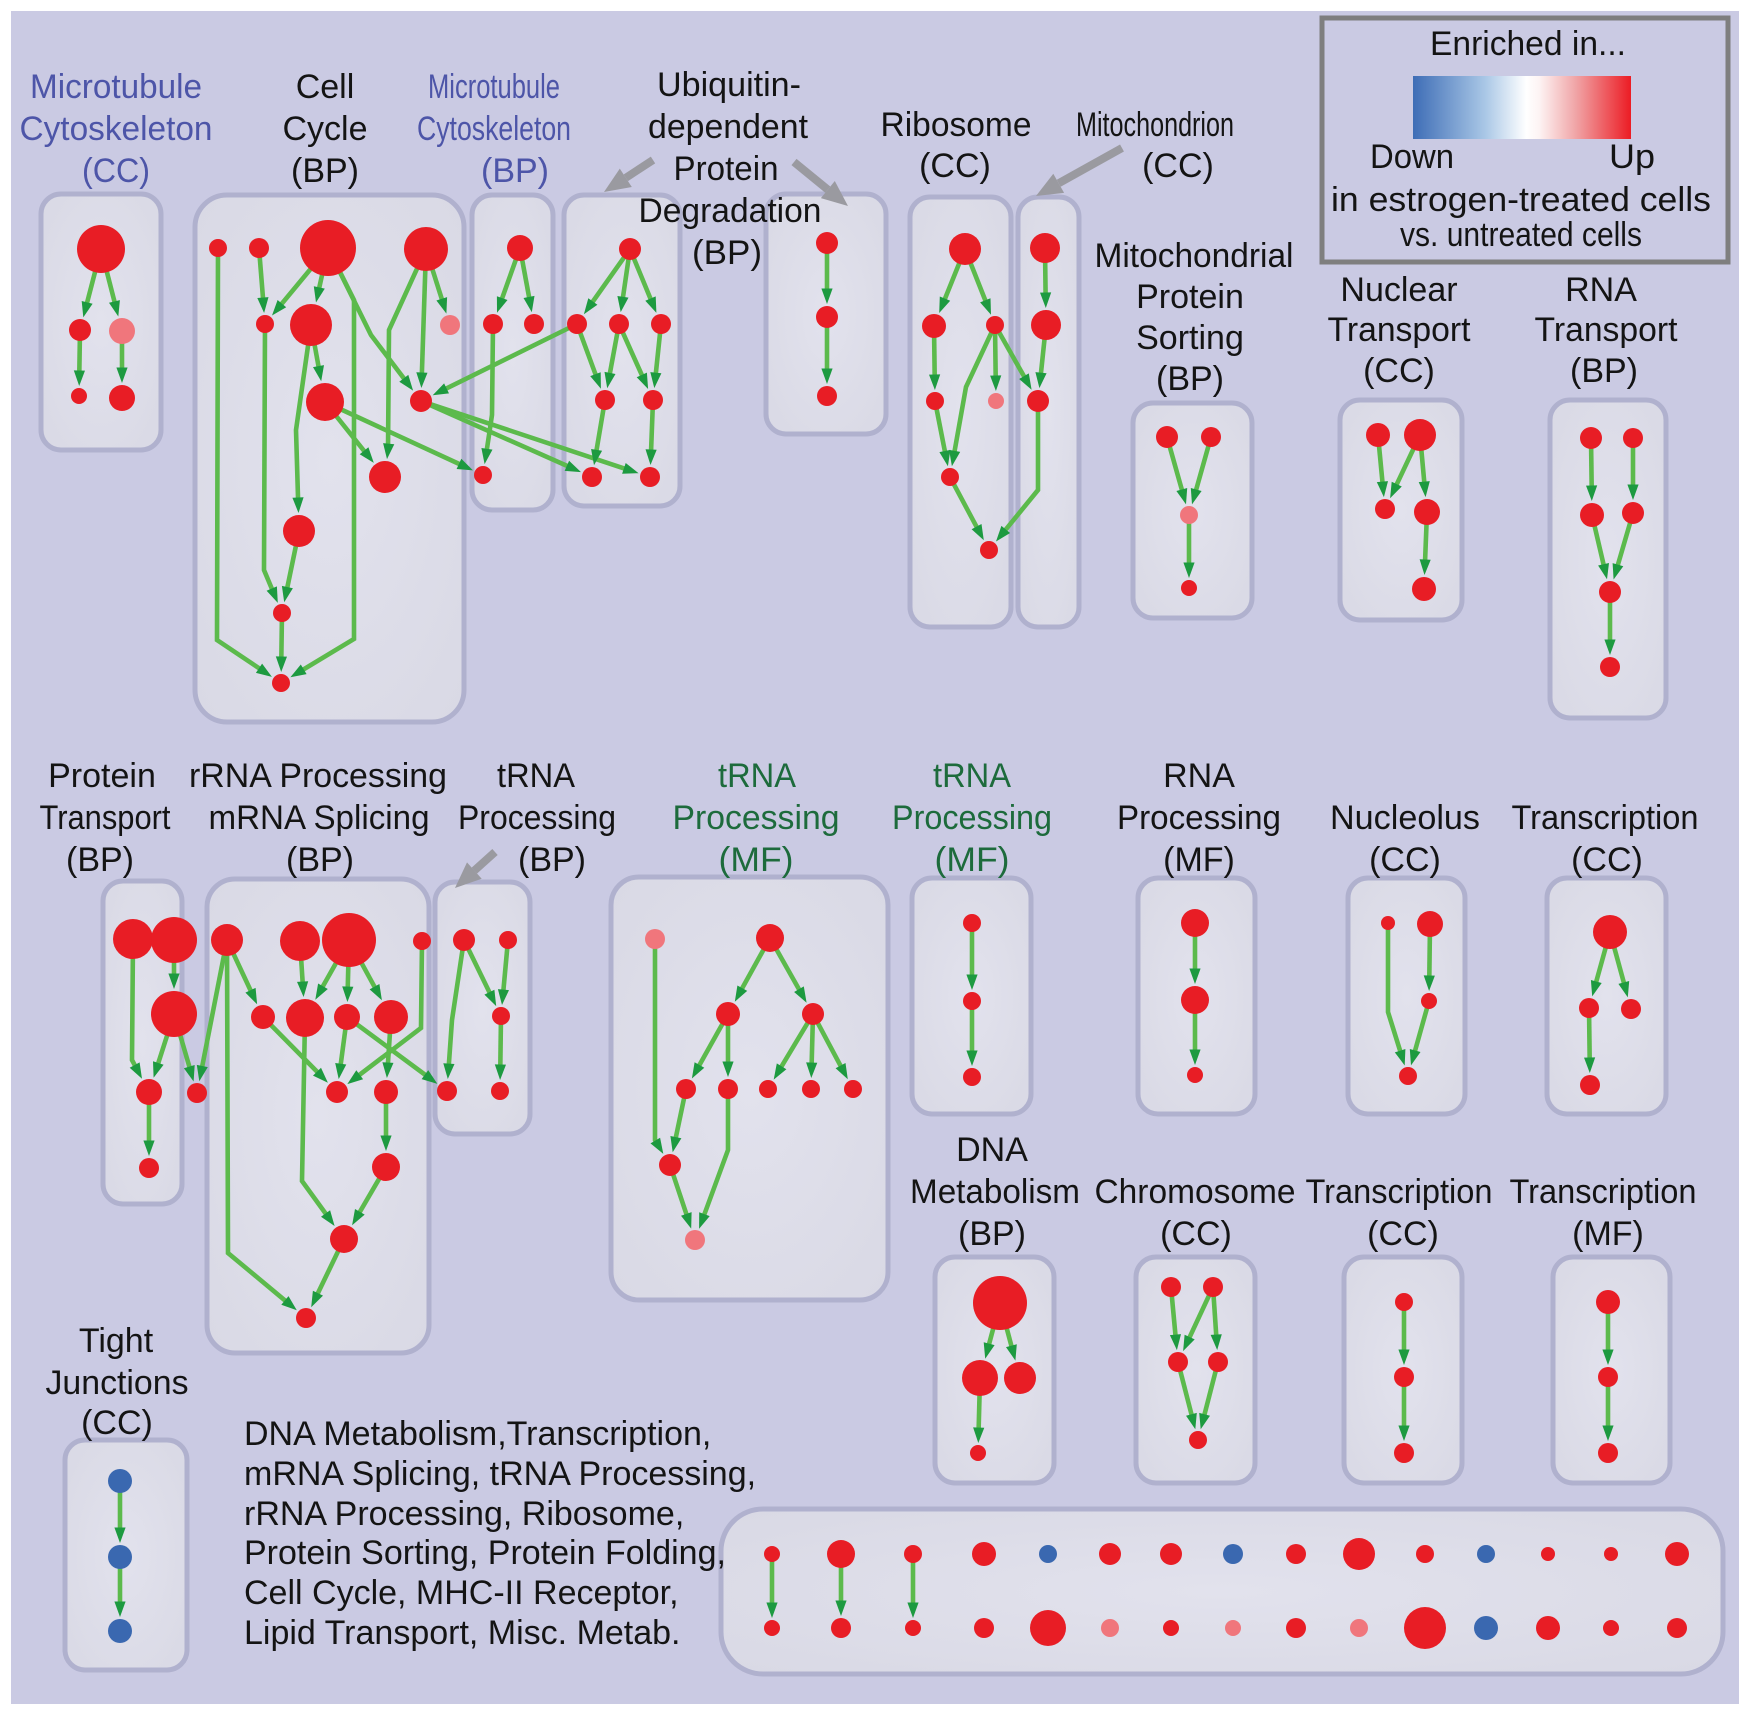 Image resolution: width=1750 pixels, height=1715 pixels. What do you see at coordinates (319, 818) in the screenshot?
I see `svg-text: mRNA Splicing` at bounding box center [319, 818].